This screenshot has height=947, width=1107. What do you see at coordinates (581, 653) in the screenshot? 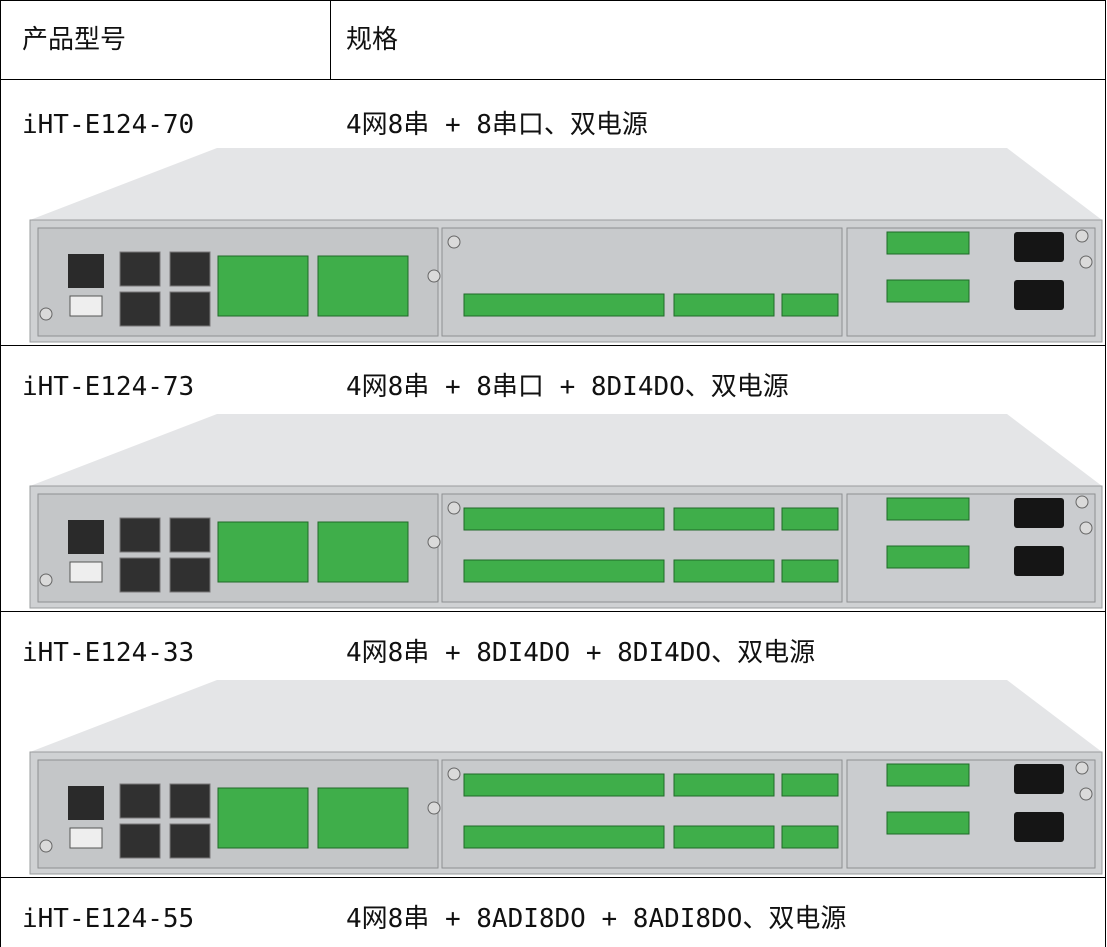
I see `spec: 4网8串 + 8DI4DO + 8DI4DO、双电源` at bounding box center [581, 653].